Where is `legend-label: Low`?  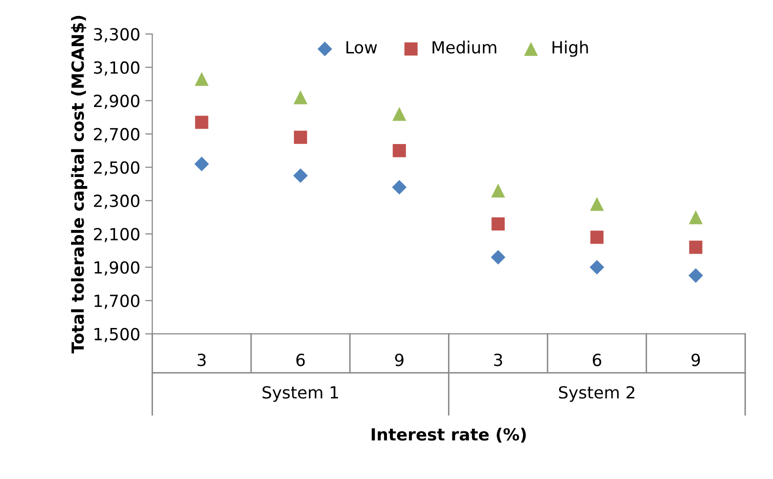
legend-label: Low is located at coordinates (361, 47).